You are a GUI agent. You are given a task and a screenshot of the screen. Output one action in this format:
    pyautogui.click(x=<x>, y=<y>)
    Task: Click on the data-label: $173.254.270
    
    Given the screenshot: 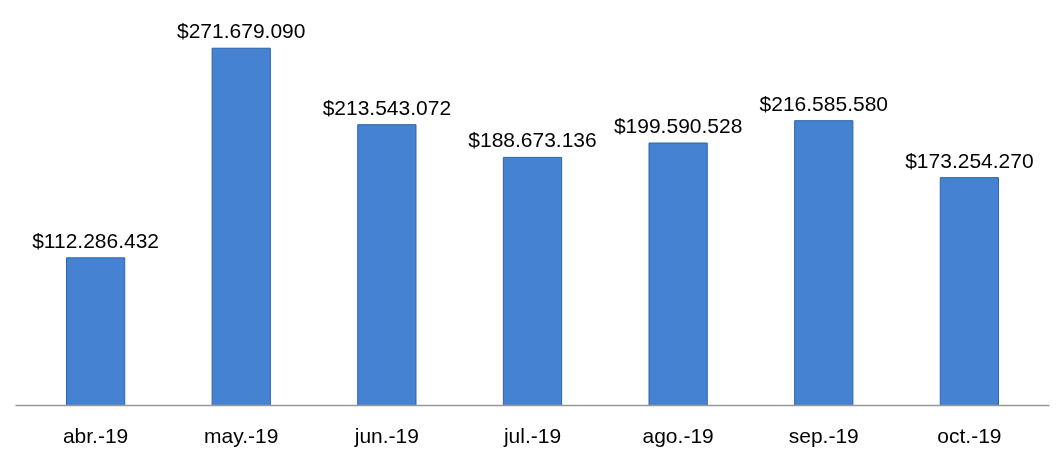 What is the action you would take?
    pyautogui.click(x=969, y=160)
    